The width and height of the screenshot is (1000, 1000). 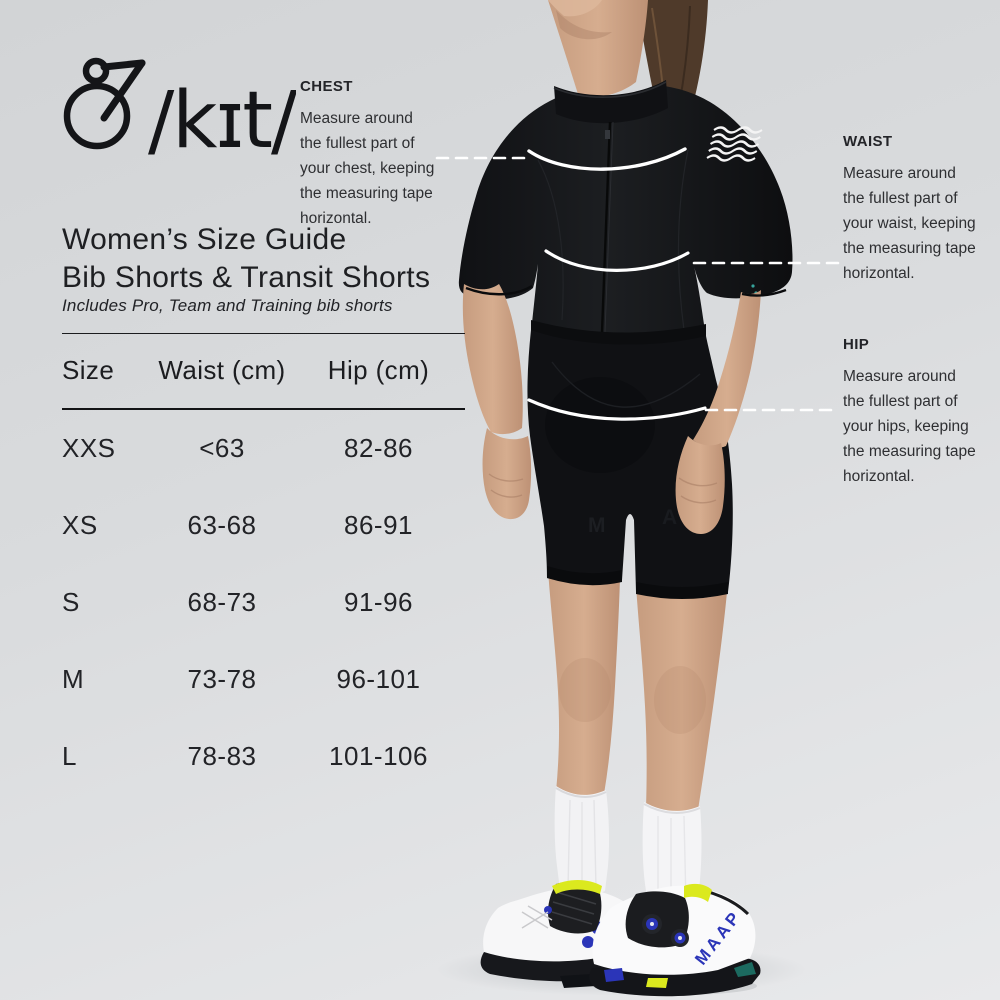 What do you see at coordinates (357, 143) in the screenshot?
I see `chest-desc-line: the fullest part of` at bounding box center [357, 143].